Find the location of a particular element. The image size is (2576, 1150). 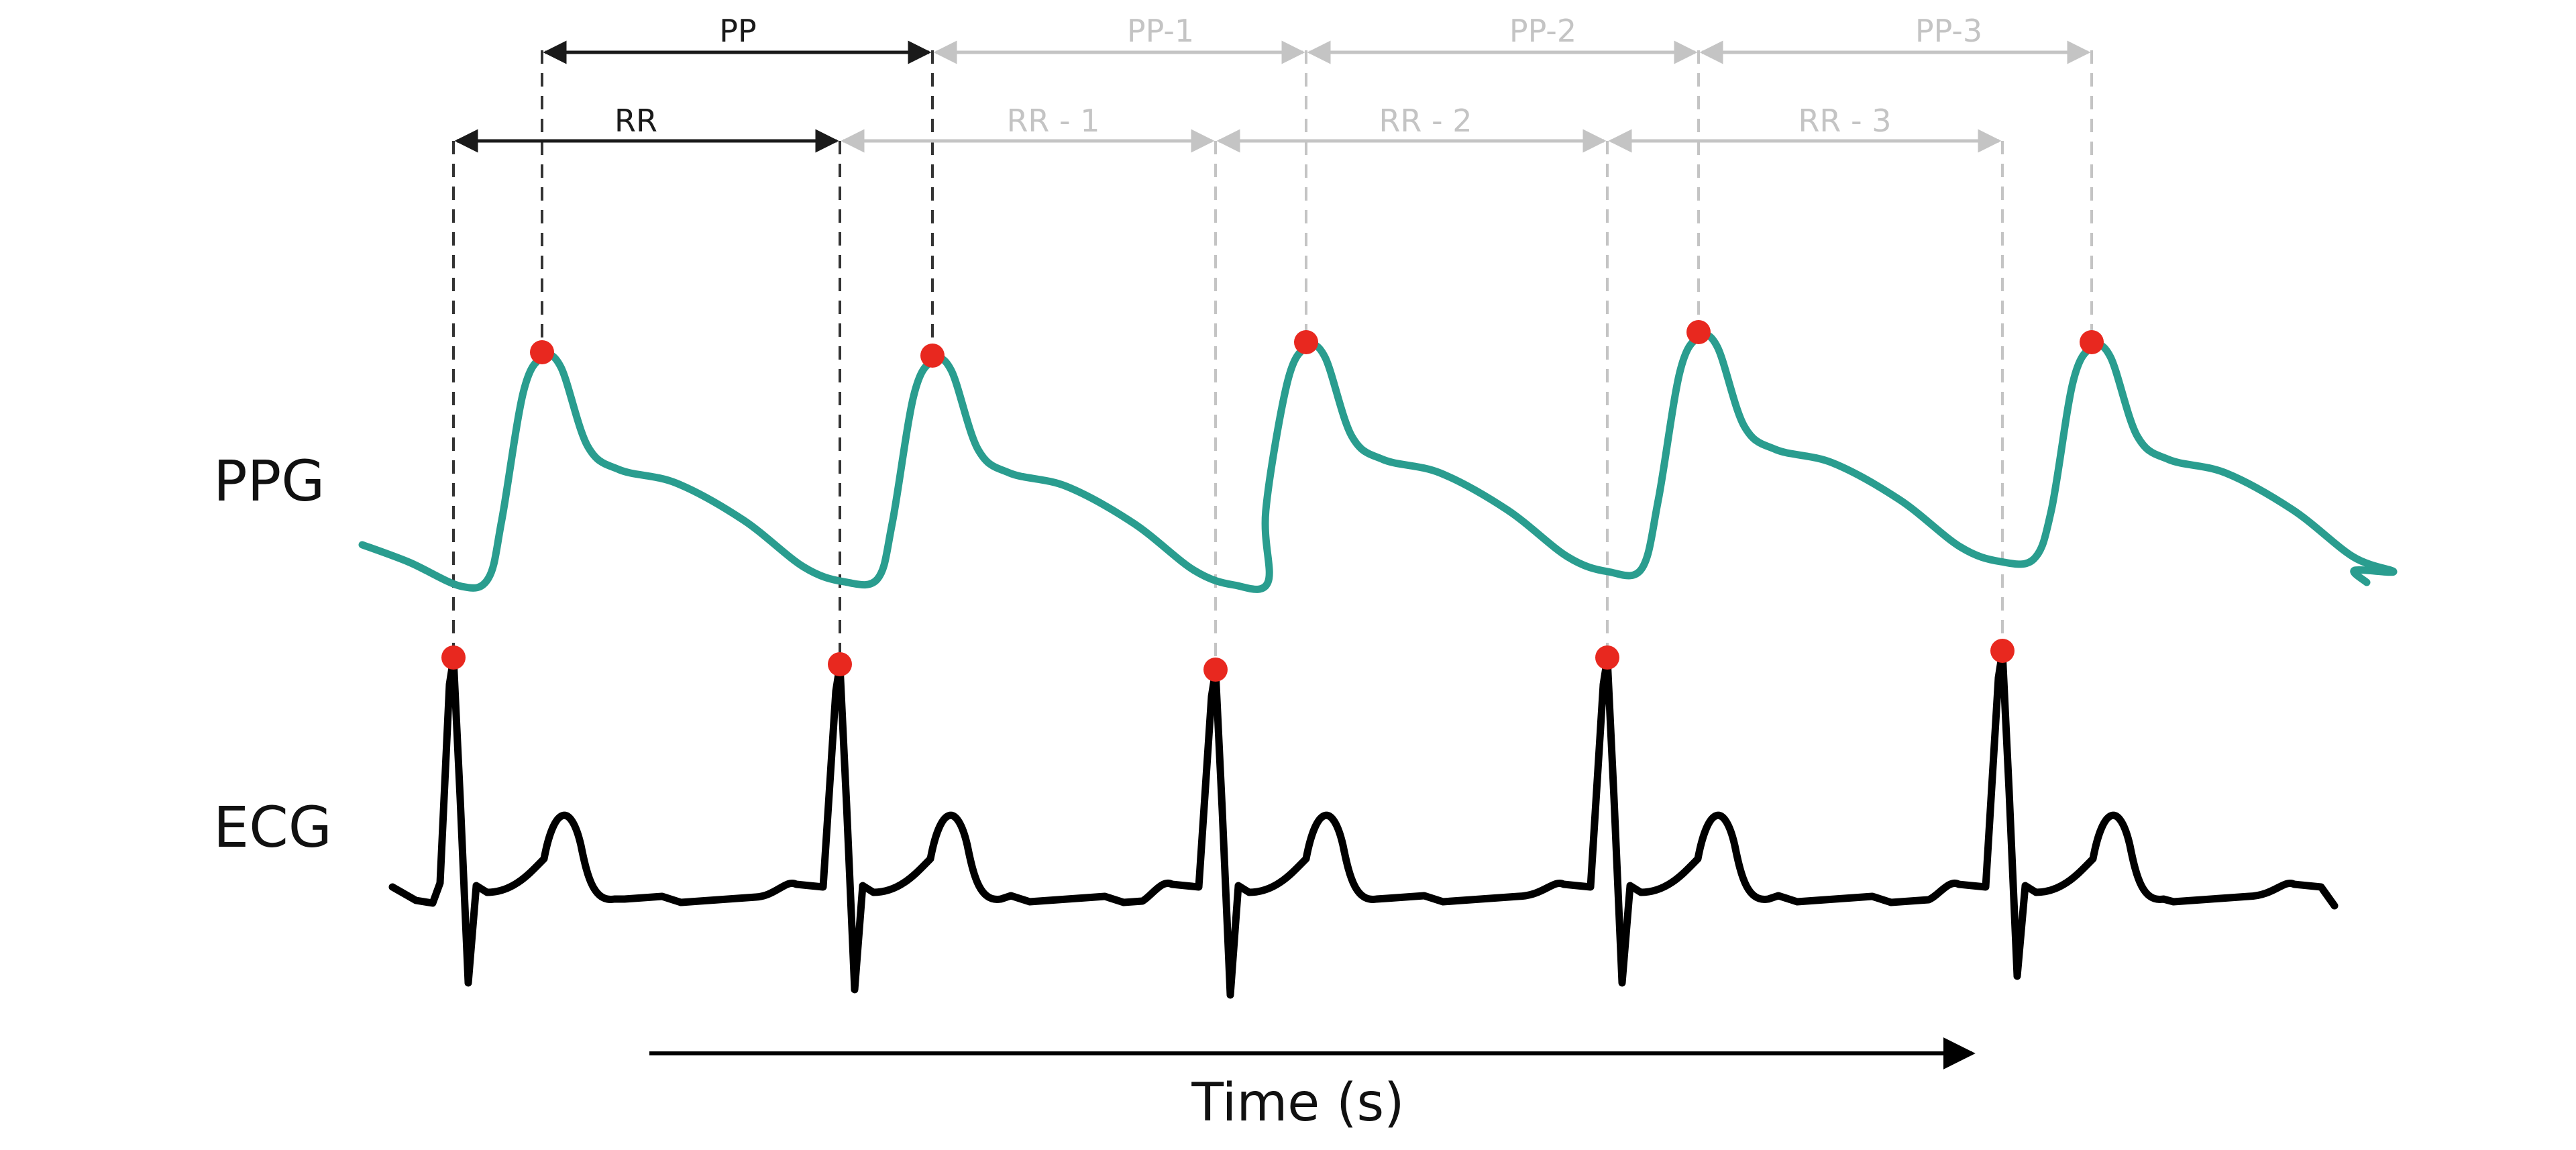

ecg-label: ECG is located at coordinates (272, 827).